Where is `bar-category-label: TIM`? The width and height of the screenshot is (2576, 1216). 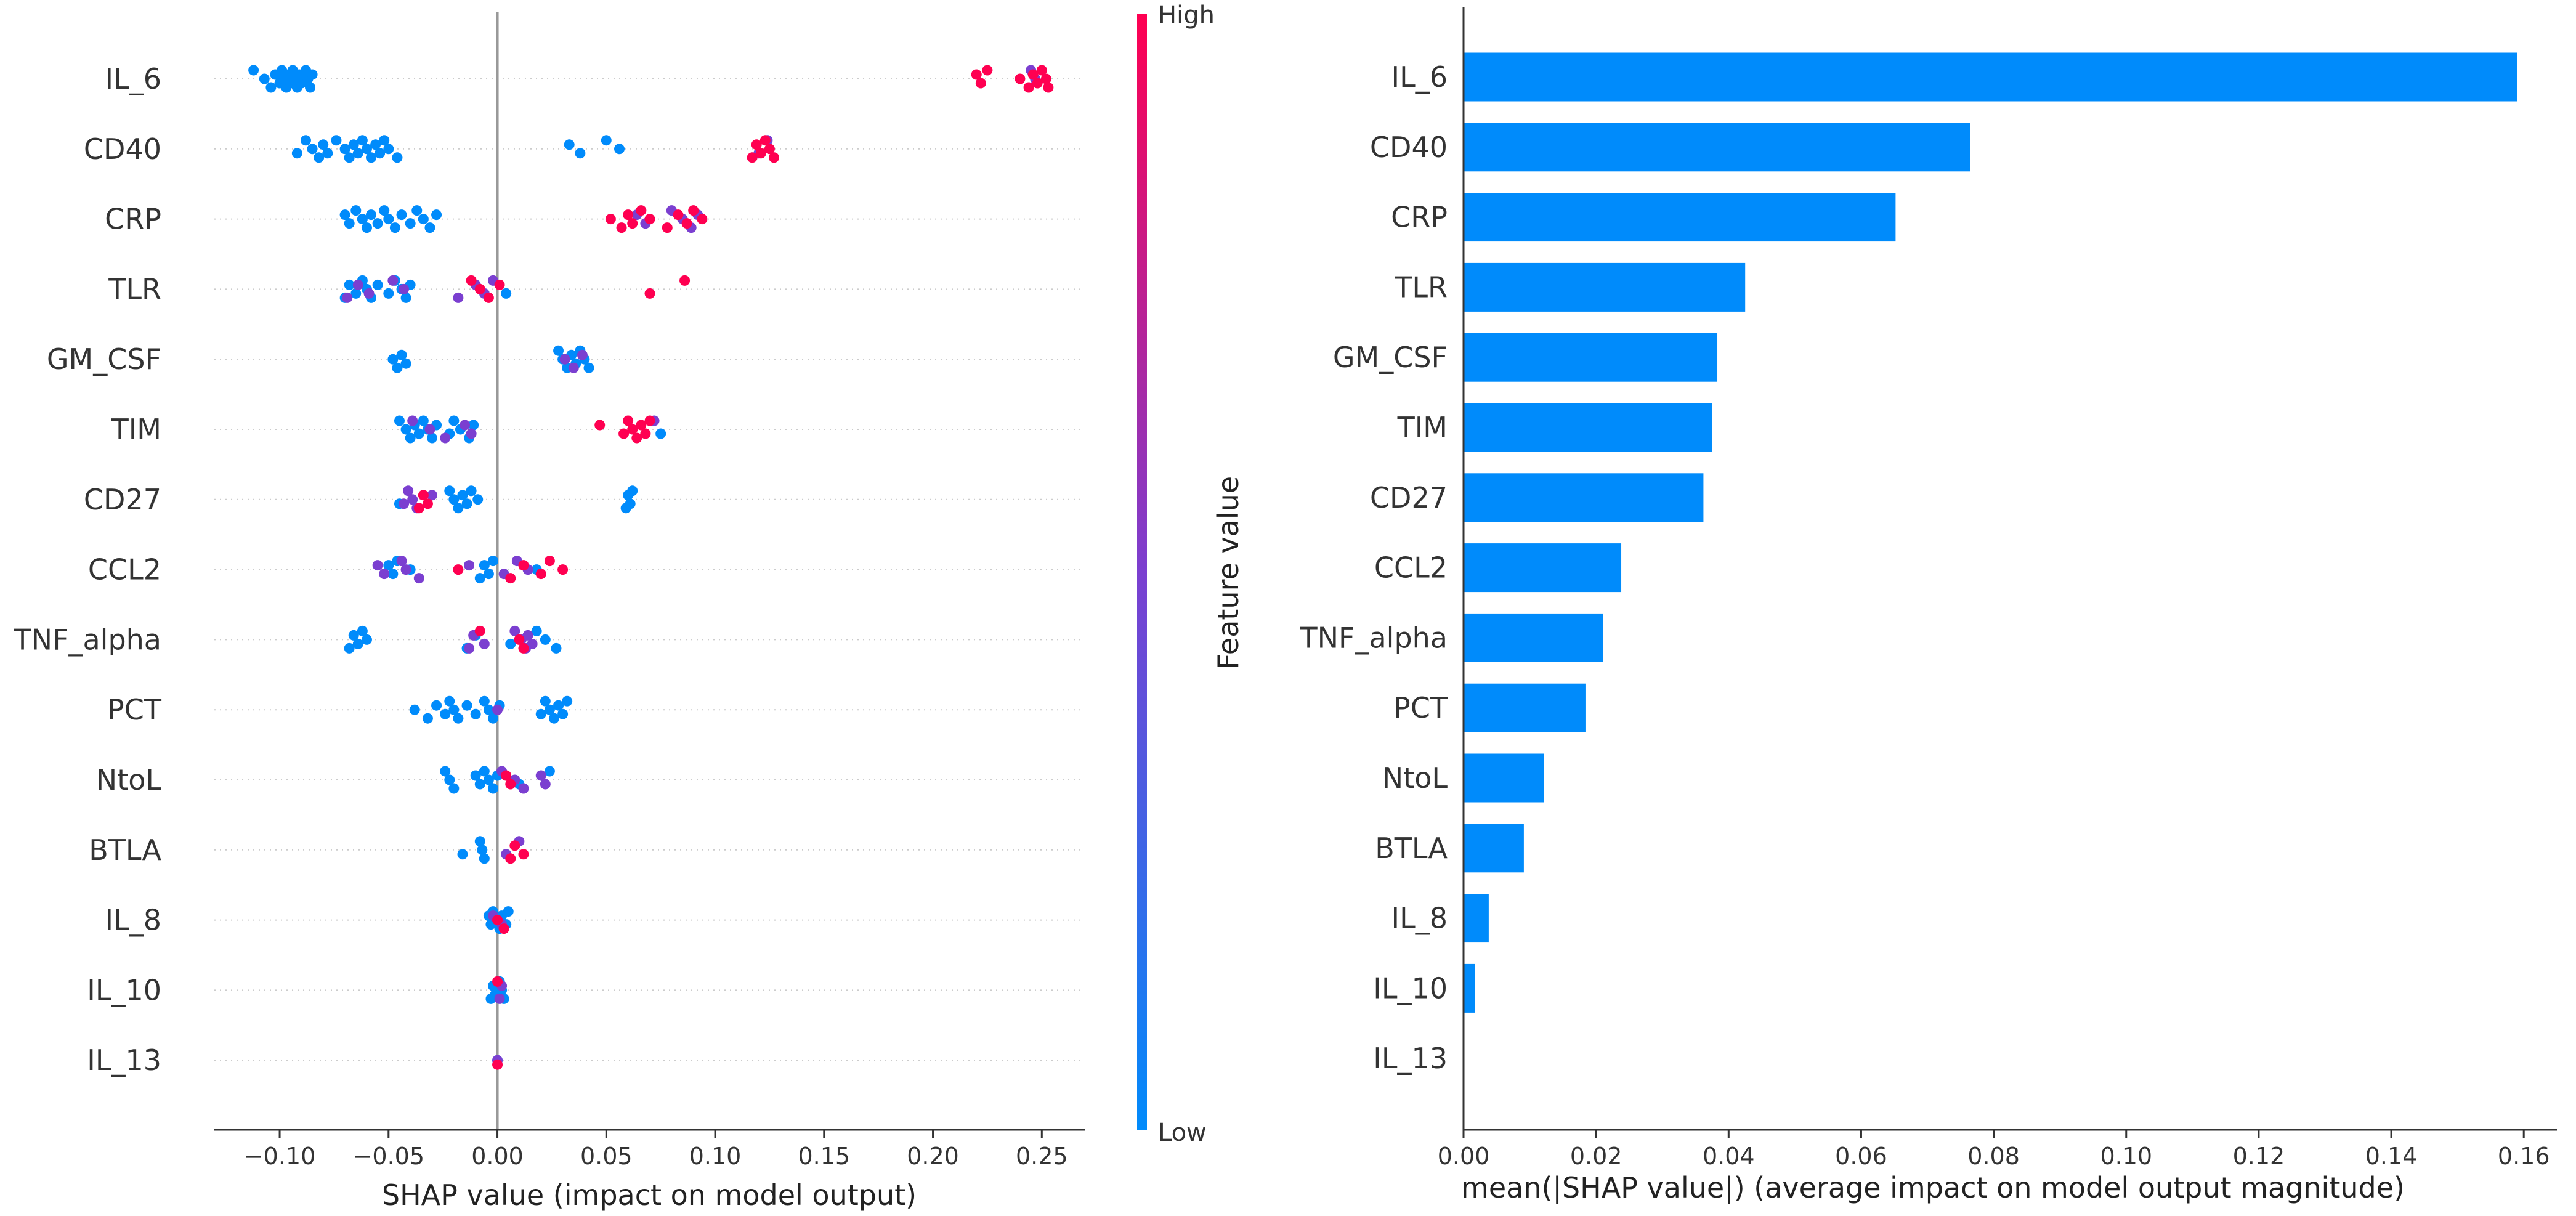 bar-category-label: TIM is located at coordinates (1423, 428).